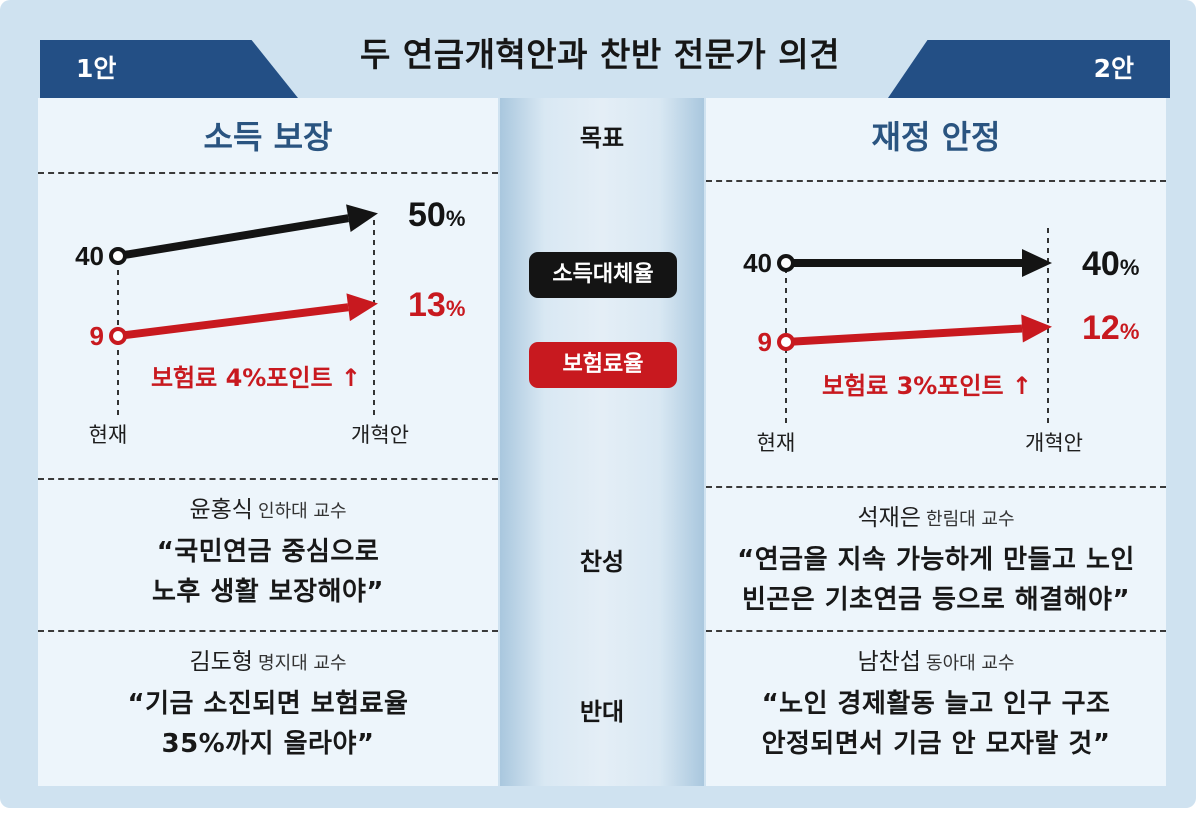 This screenshot has width=1204, height=816. I want to click on expert-affiliation: 인하대 교수, so click(302, 511).